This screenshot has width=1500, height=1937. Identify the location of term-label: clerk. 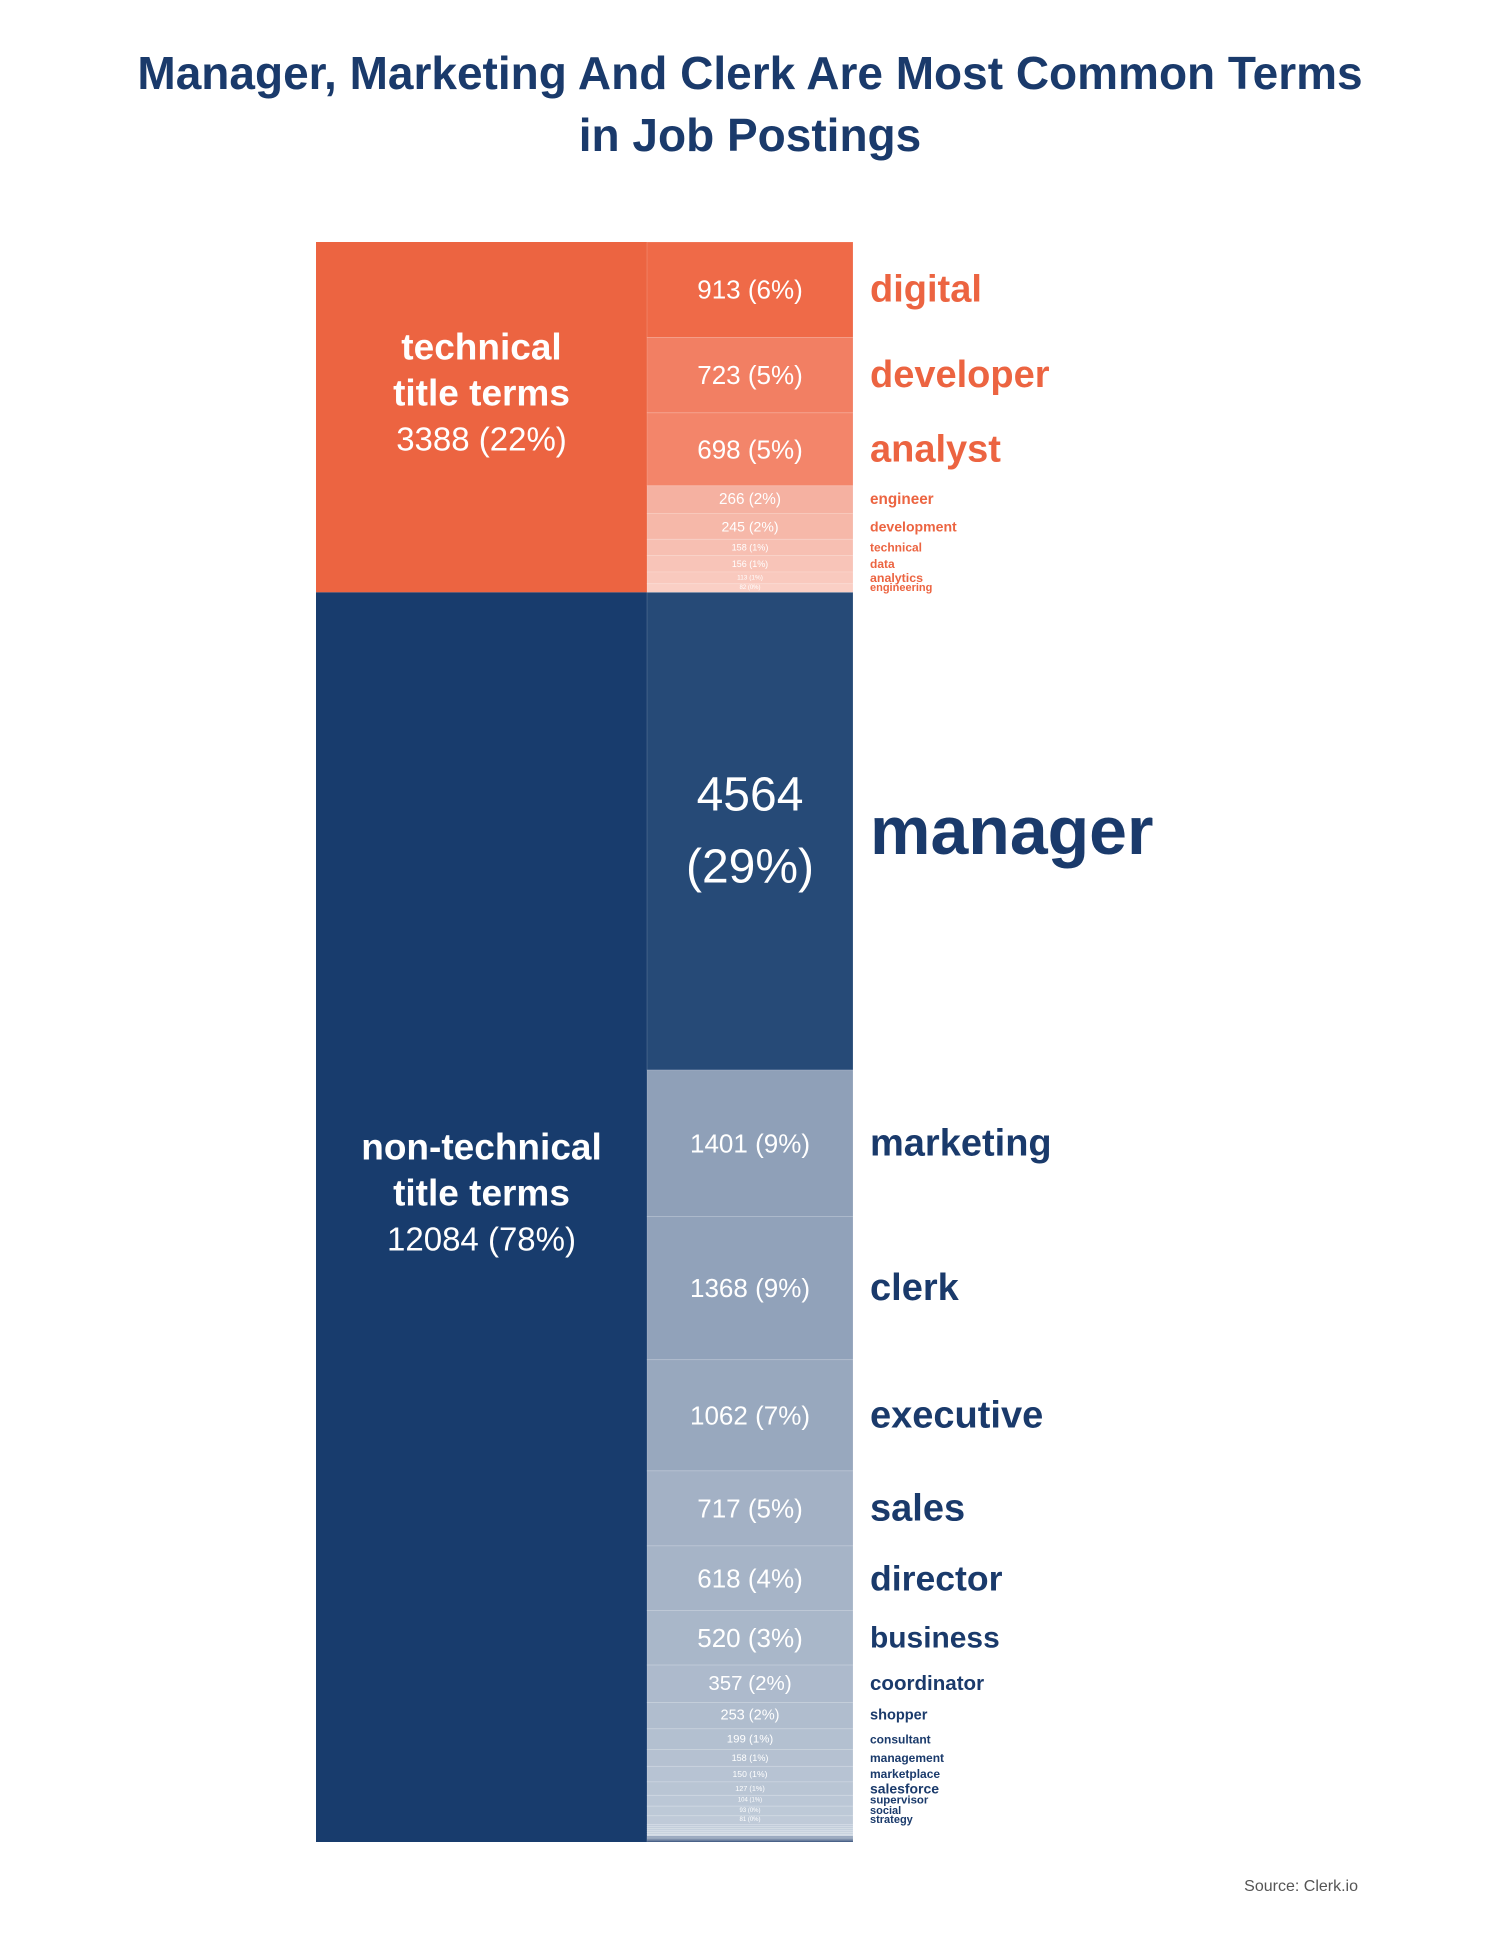
(915, 1288).